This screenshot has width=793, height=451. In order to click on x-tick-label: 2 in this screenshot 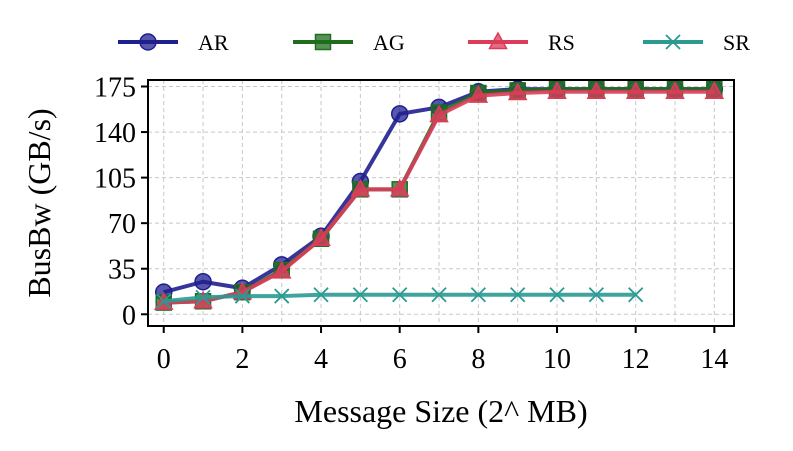, I will do `click(242, 359)`.